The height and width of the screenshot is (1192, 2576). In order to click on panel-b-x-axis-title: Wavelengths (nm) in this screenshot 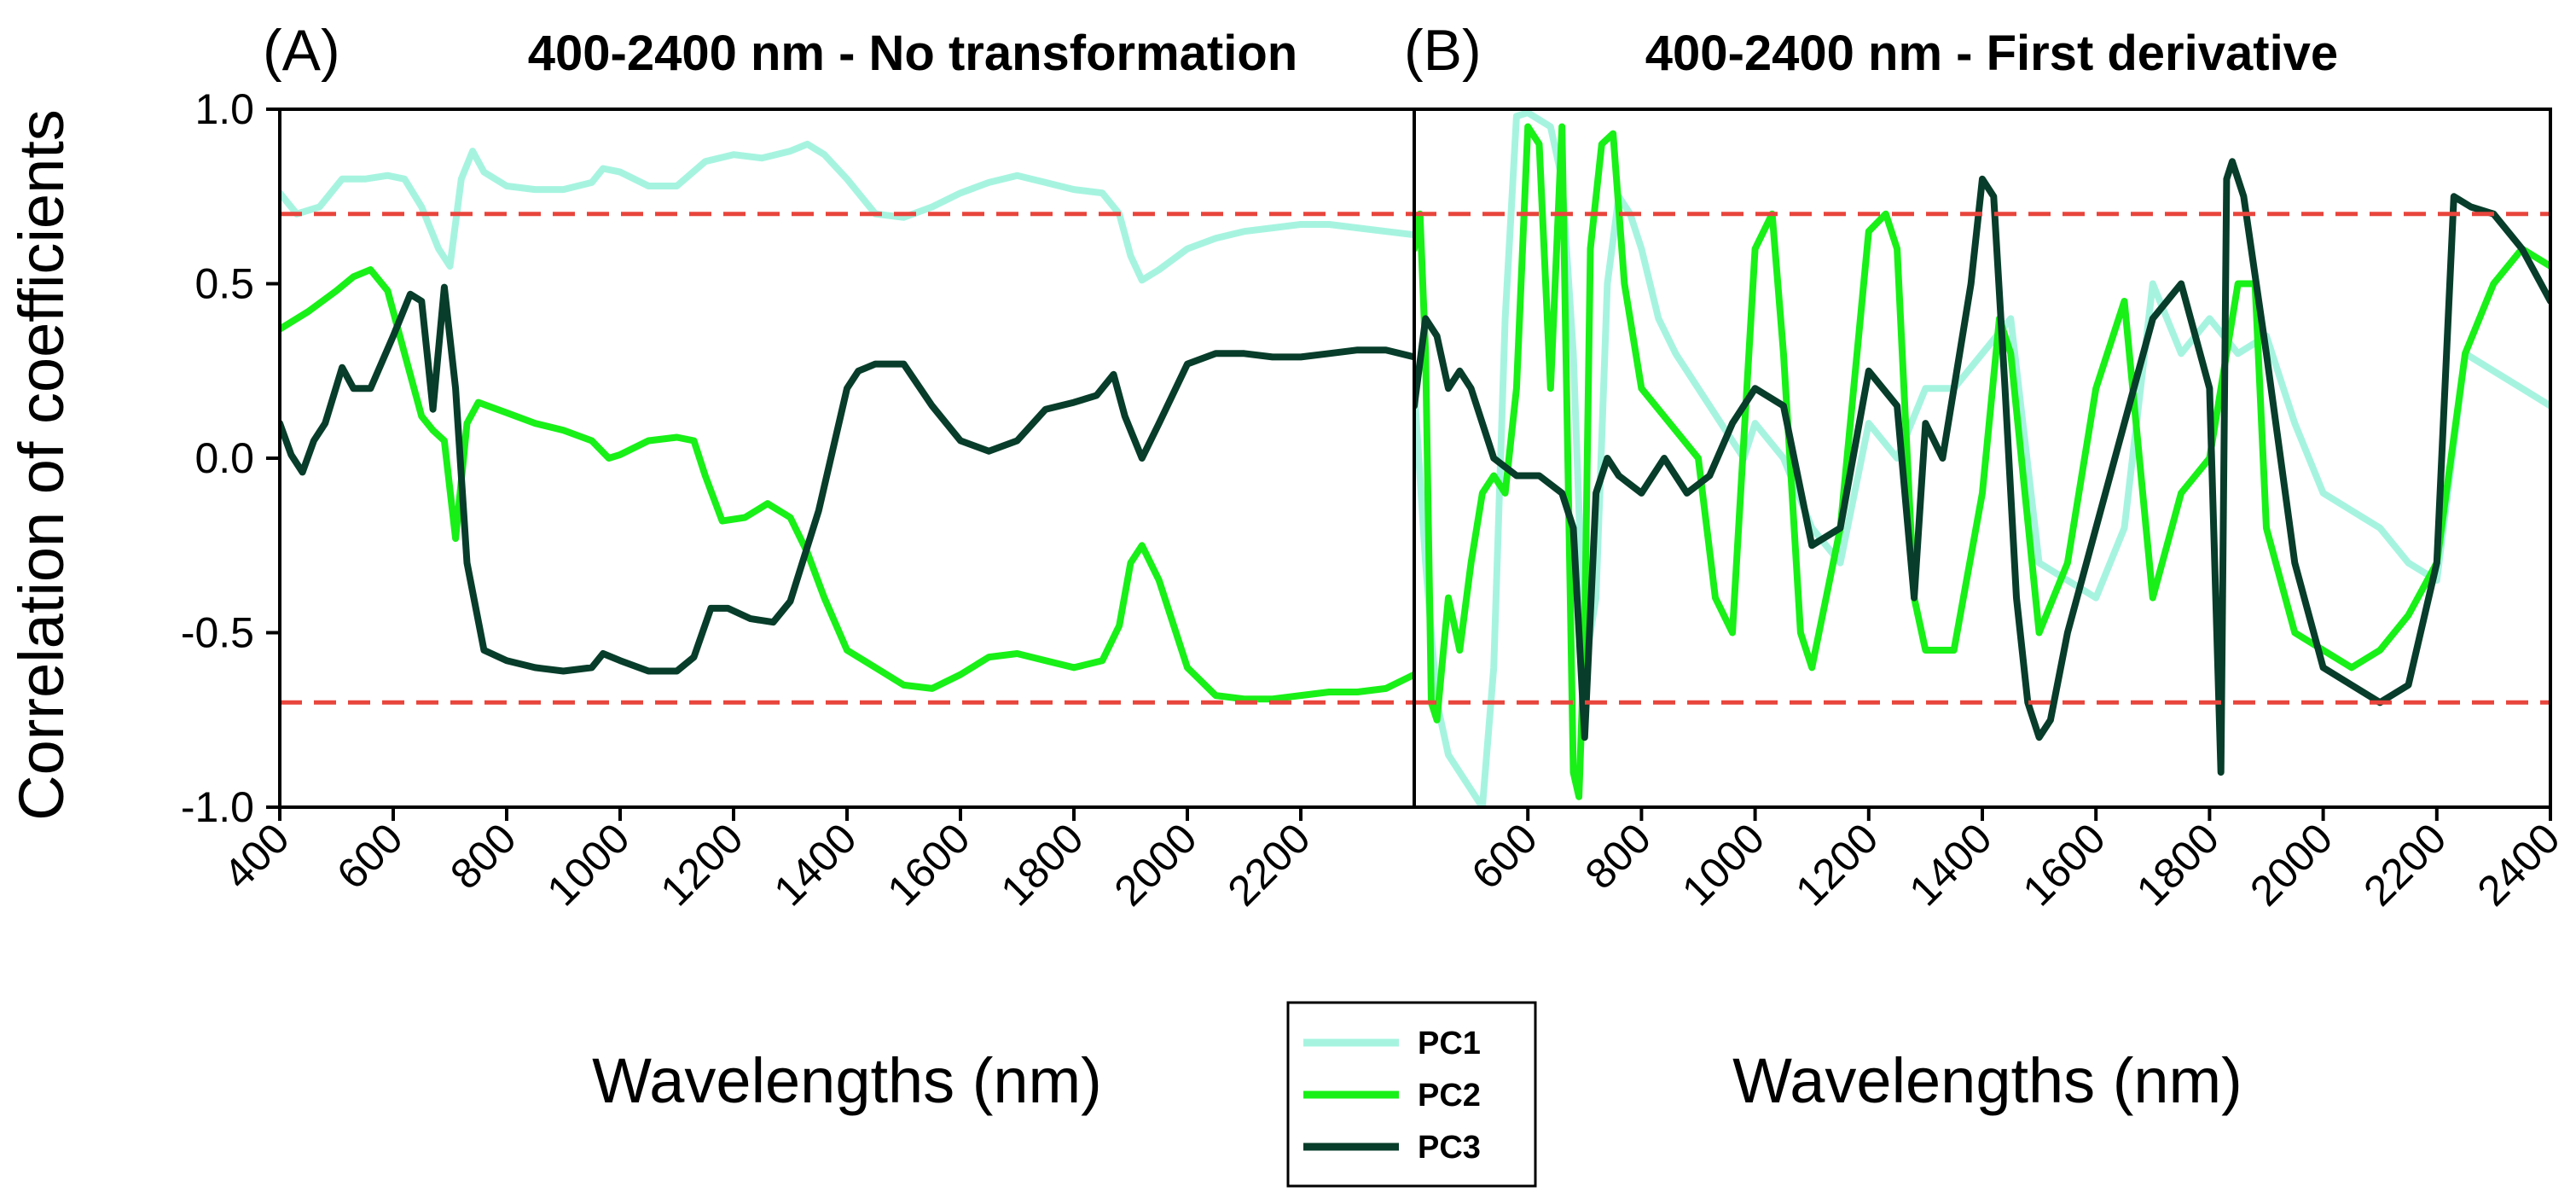, I will do `click(1987, 1081)`.